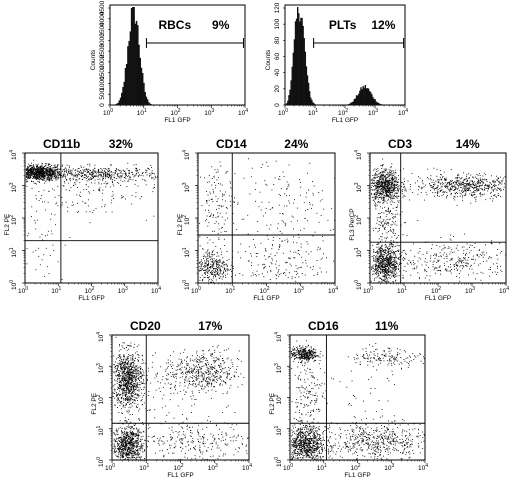 This screenshot has width=520, height=480. What do you see at coordinates (277, 23) in the screenshot?
I see `y-tick-label: 100` at bounding box center [277, 23].